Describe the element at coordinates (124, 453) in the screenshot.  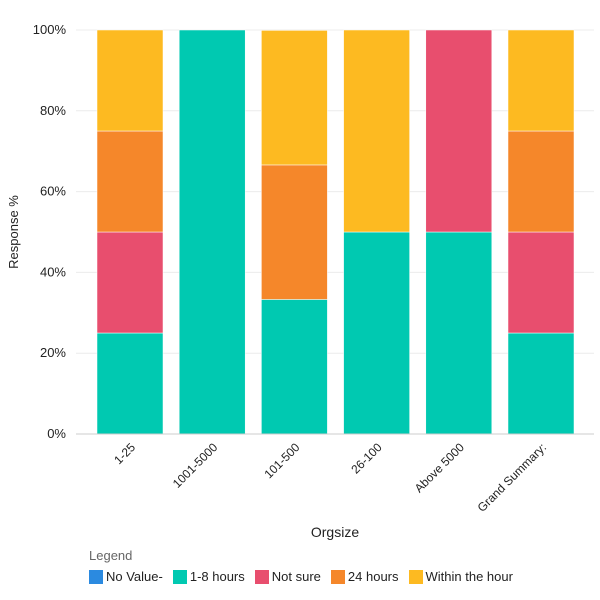
I see `x-tick-label: 1-25` at that location.